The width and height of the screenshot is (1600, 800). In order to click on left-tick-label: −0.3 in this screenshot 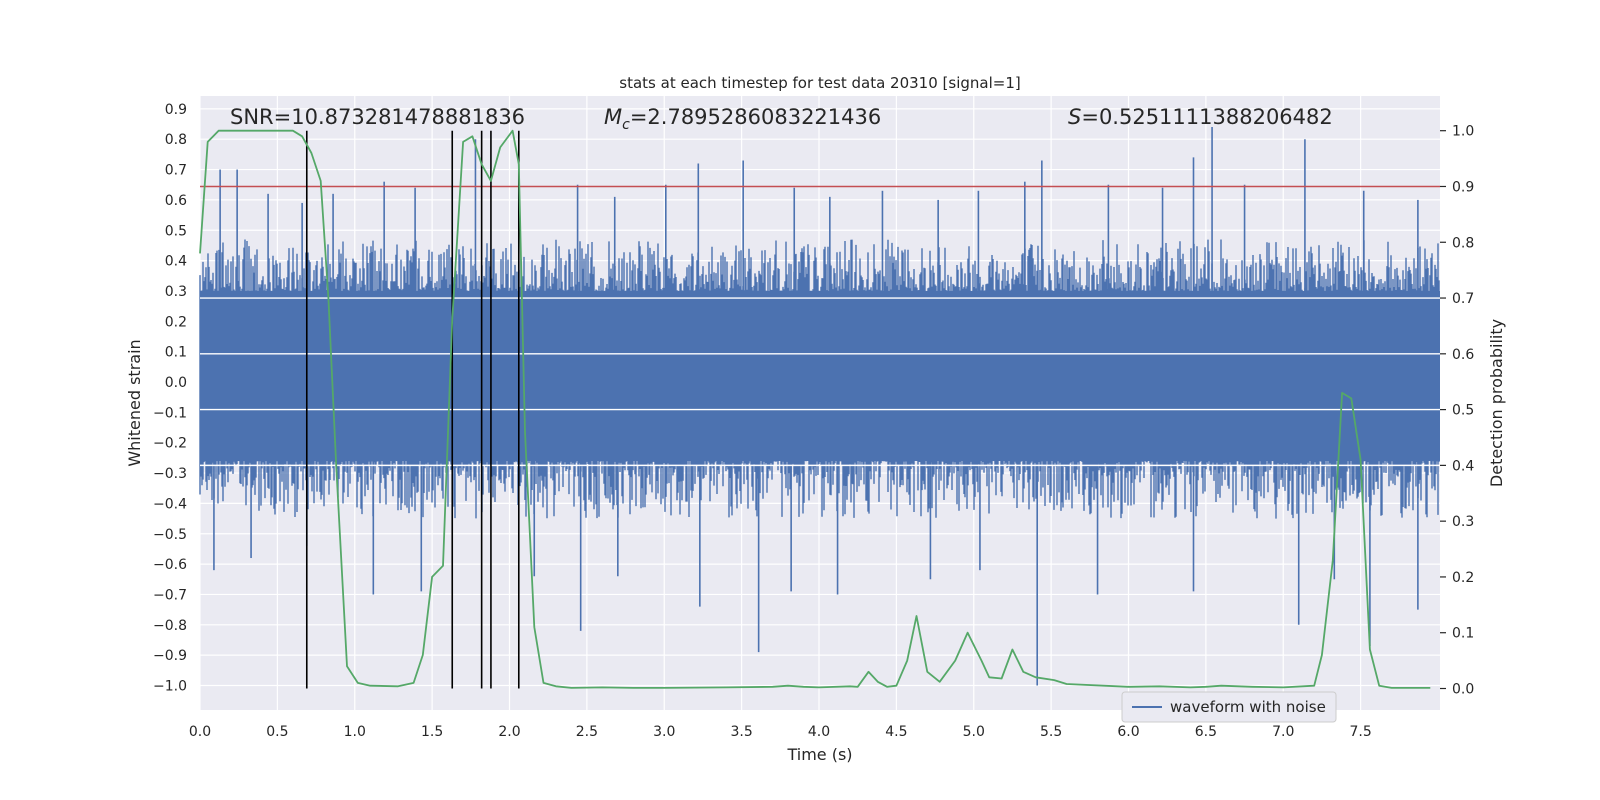, I will do `click(170, 474)`.